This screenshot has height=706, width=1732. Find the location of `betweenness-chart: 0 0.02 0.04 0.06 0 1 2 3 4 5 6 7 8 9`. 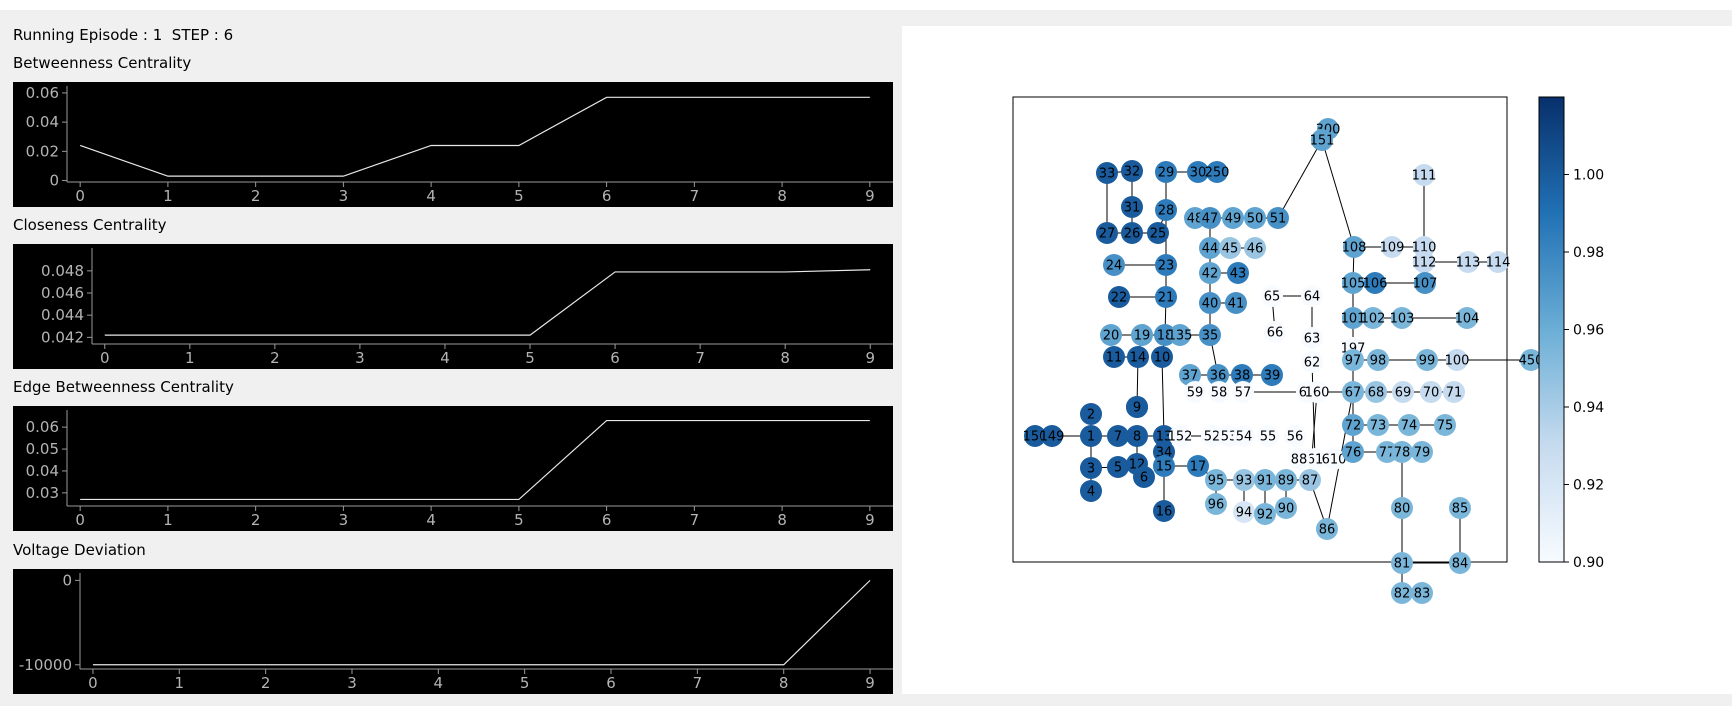

betweenness-chart: 0 0.02 0.04 0.06 0 1 2 3 4 5 6 7 8 9 is located at coordinates (453, 144).